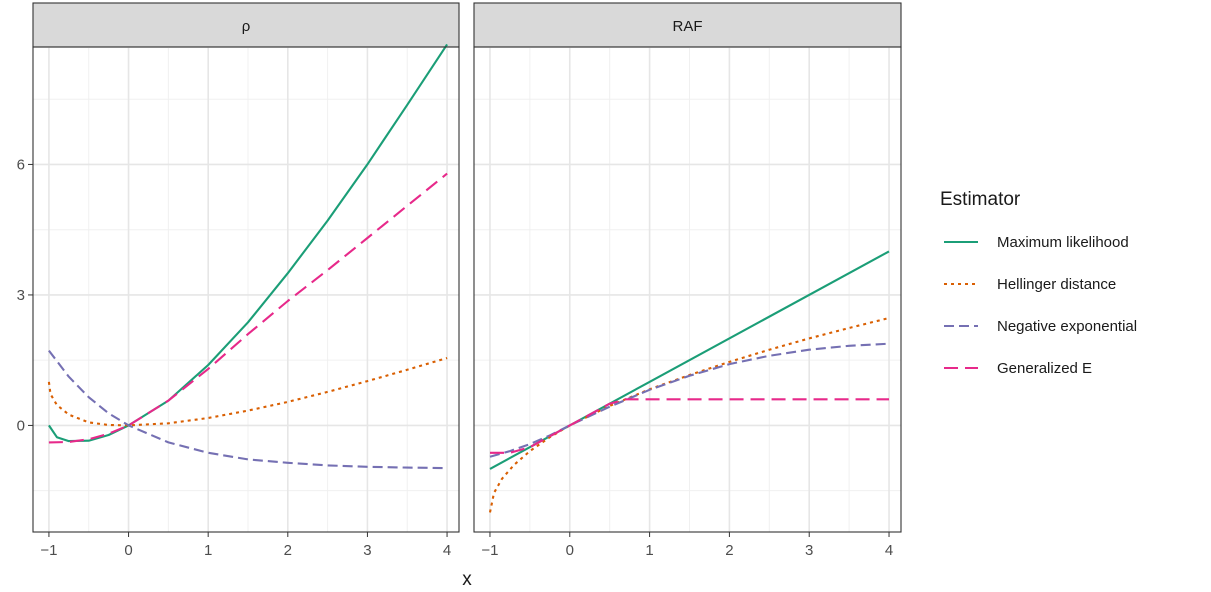  I want to click on y-tick-label: 3, so click(21, 295).